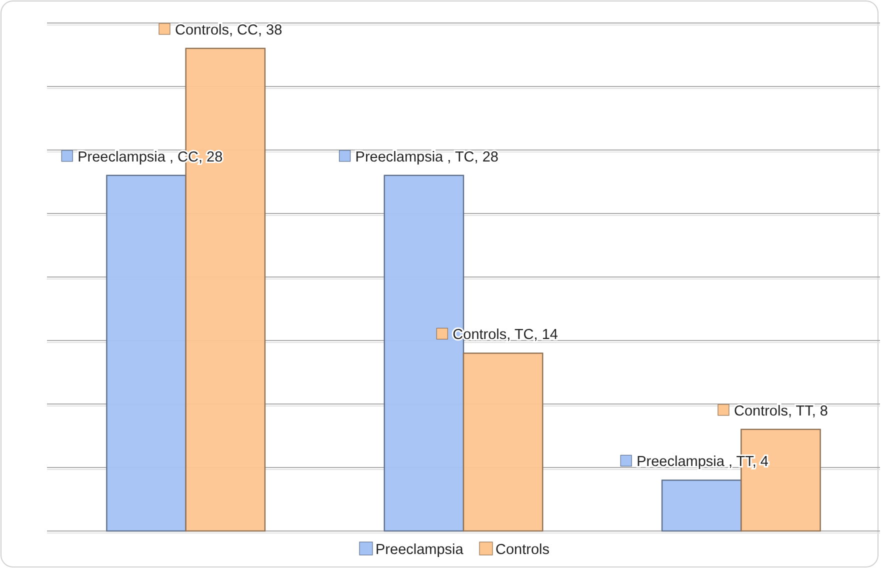  I want to click on data-label: Controls, TT, 8, so click(781, 411).